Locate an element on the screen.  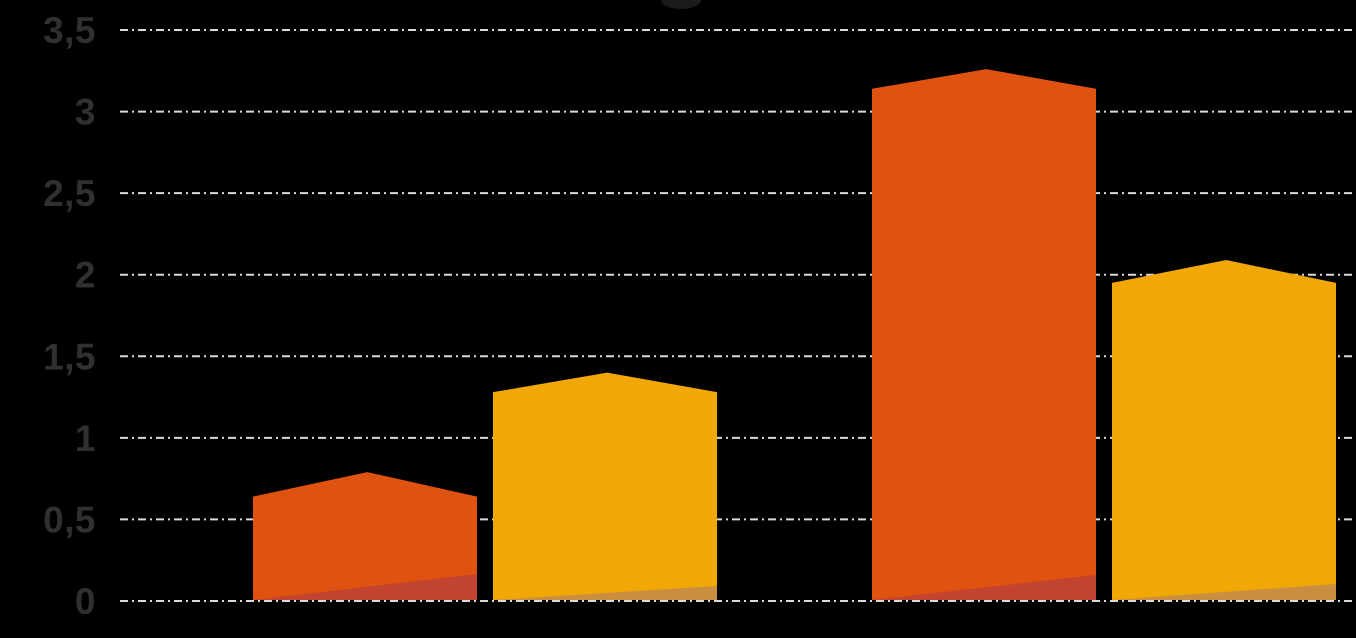
clipped-title-glyph-remnant is located at coordinates (681, 4).